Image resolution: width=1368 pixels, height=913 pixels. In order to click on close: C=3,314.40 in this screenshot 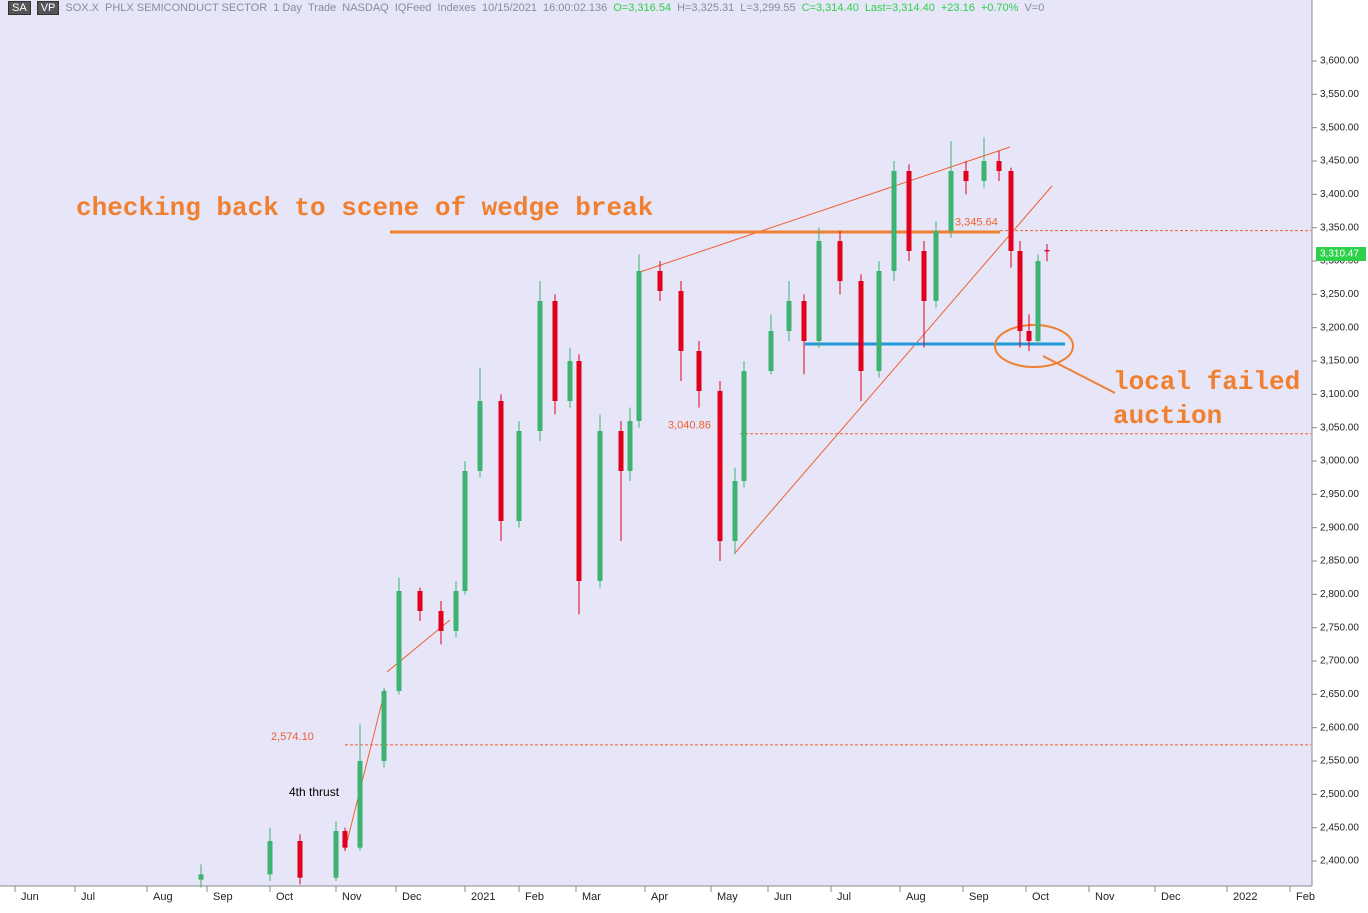, I will do `click(830, 8)`.